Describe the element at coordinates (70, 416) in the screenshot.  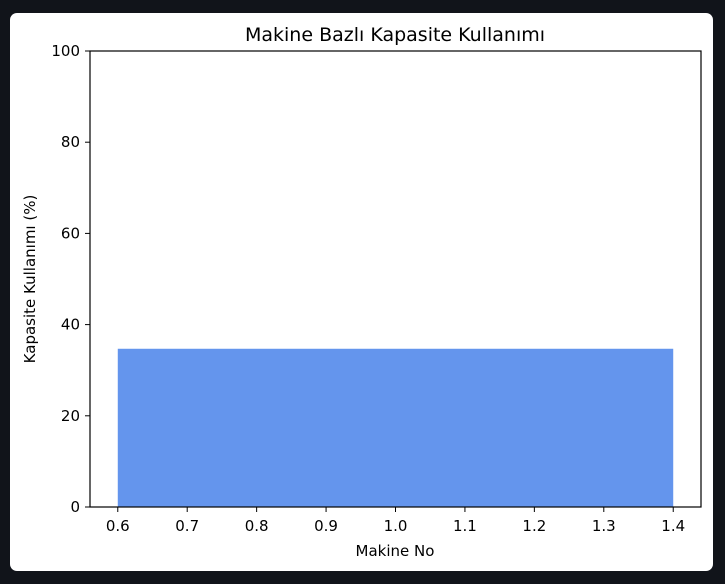
I see `y-tick-label: 20` at that location.